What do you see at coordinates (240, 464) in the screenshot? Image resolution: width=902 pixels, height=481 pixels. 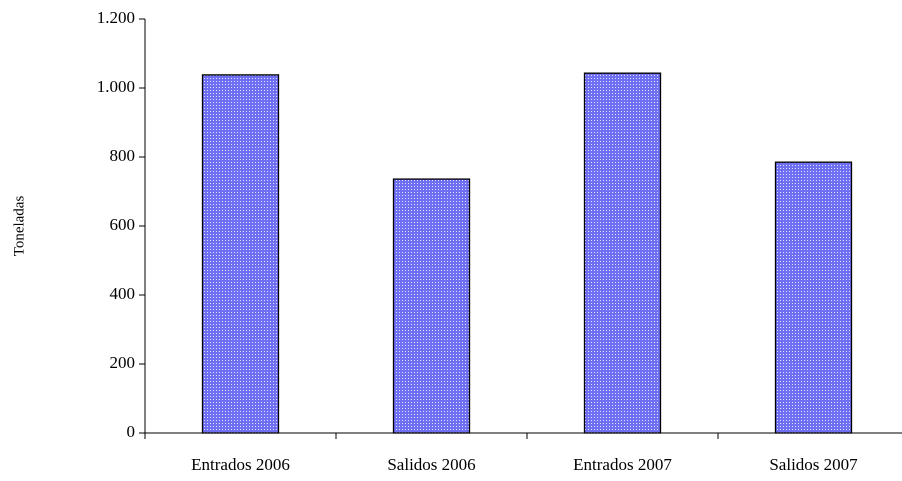 I see `x-tick-label: Entrados 2006` at bounding box center [240, 464].